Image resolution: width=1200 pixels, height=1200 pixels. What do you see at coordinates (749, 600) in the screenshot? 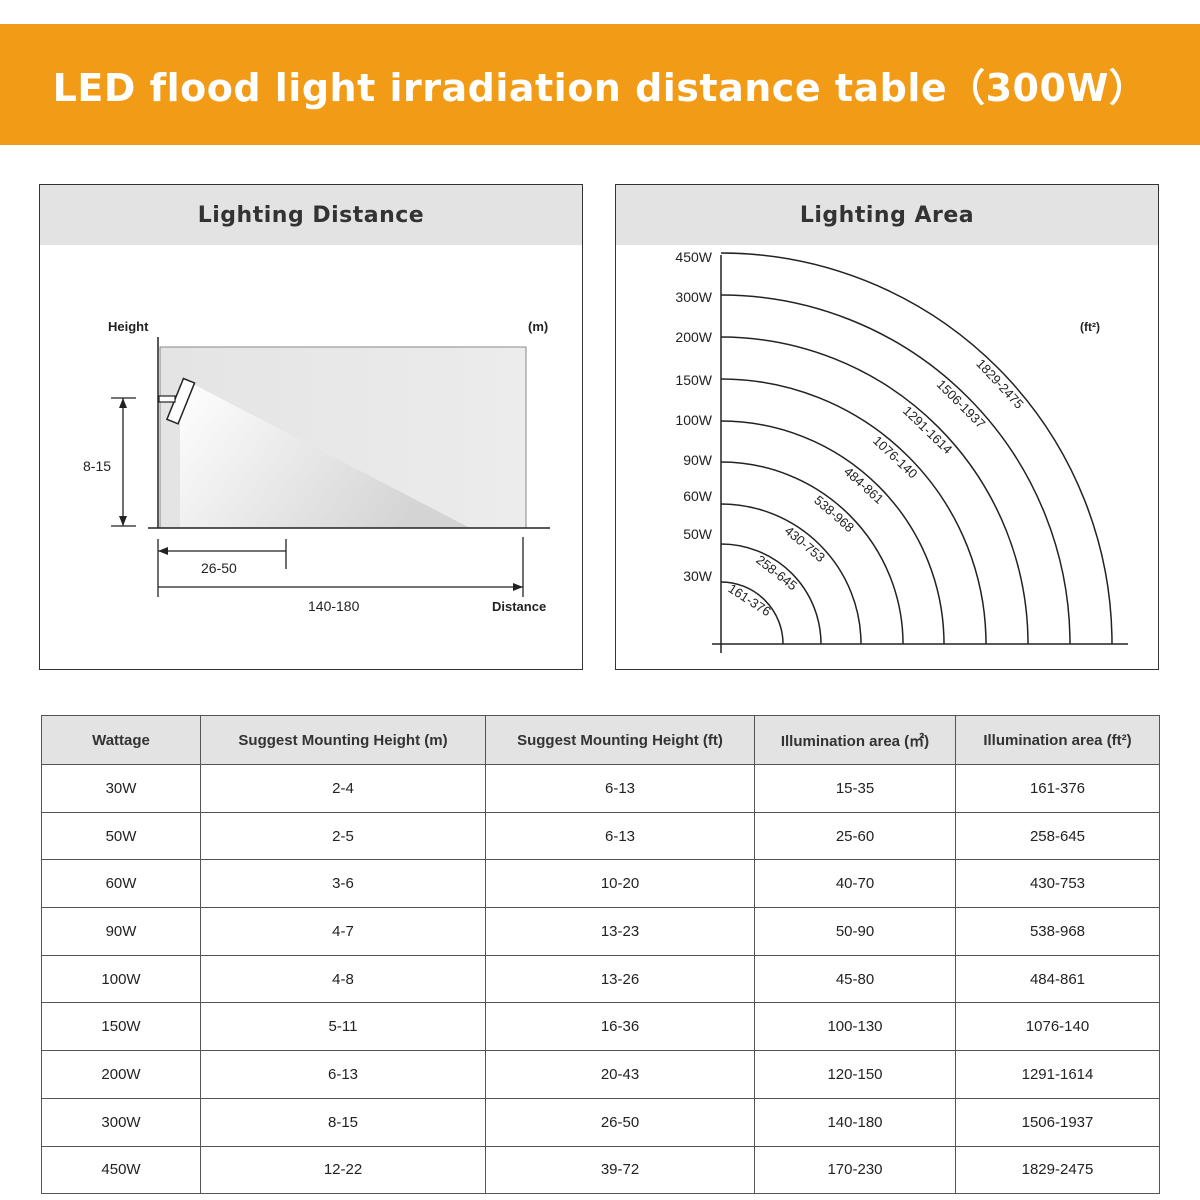
I see `ring-area-label: 161-376` at bounding box center [749, 600].